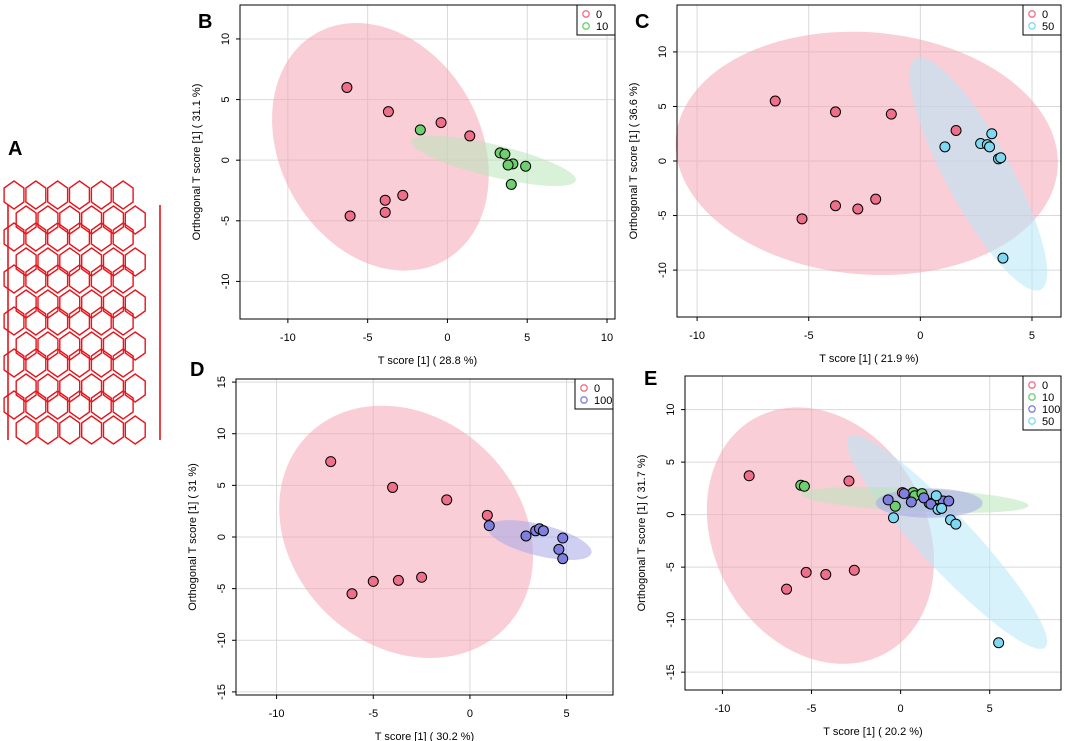 The width and height of the screenshot is (1065, 741). What do you see at coordinates (868, 359) in the screenshot?
I see `x-axis-label: T score [1] ( 21.9 %)` at bounding box center [868, 359].